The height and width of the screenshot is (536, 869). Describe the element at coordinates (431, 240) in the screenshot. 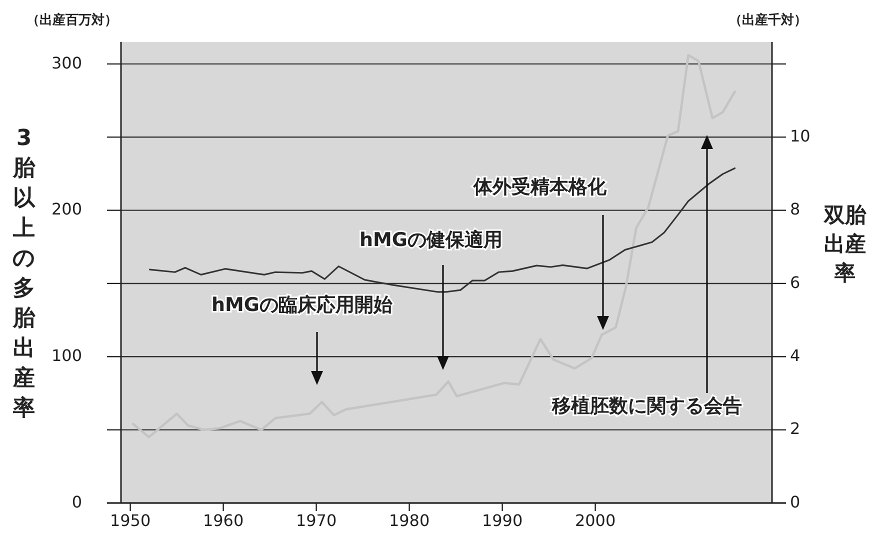

I see `annotation: hMGの健保適用` at that location.